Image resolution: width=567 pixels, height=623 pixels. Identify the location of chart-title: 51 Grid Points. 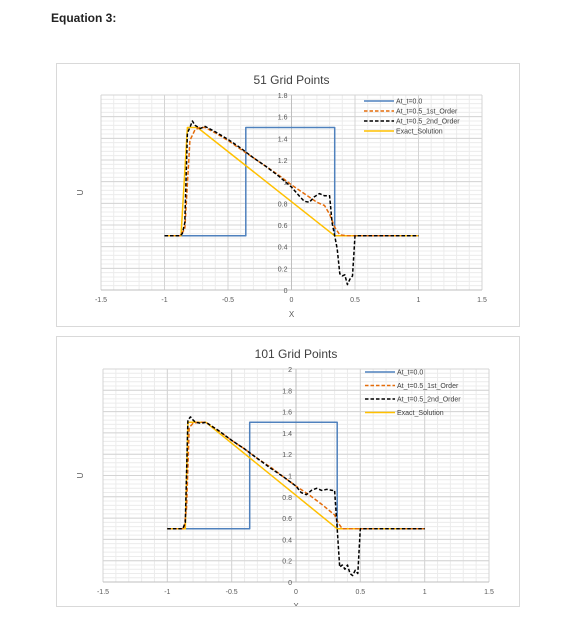
(291, 80).